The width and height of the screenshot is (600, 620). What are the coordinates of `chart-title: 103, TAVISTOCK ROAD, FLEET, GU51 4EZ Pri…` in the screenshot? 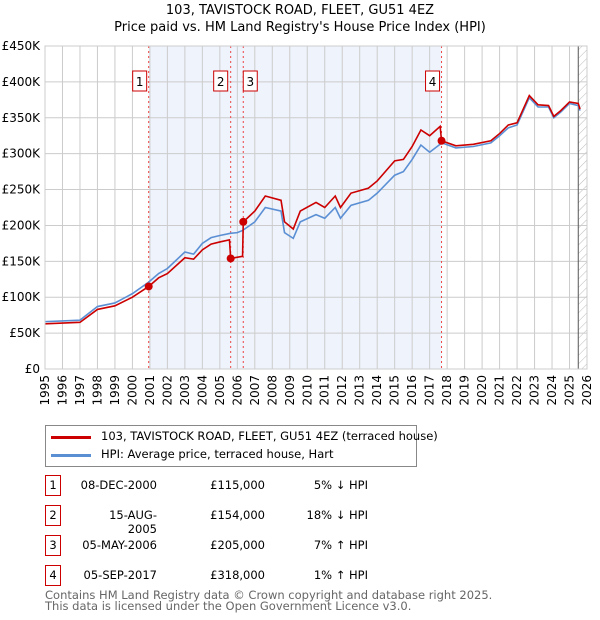 It's located at (300, 19).